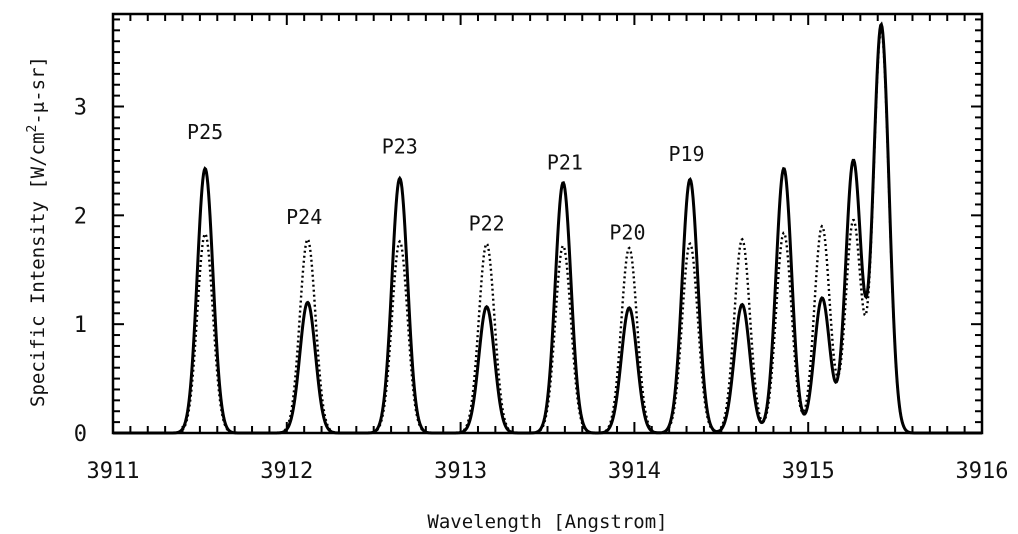 The image size is (1018, 534). What do you see at coordinates (547, 522) in the screenshot?
I see `x-axis-title: Wavelength [Angstrom]` at bounding box center [547, 522].